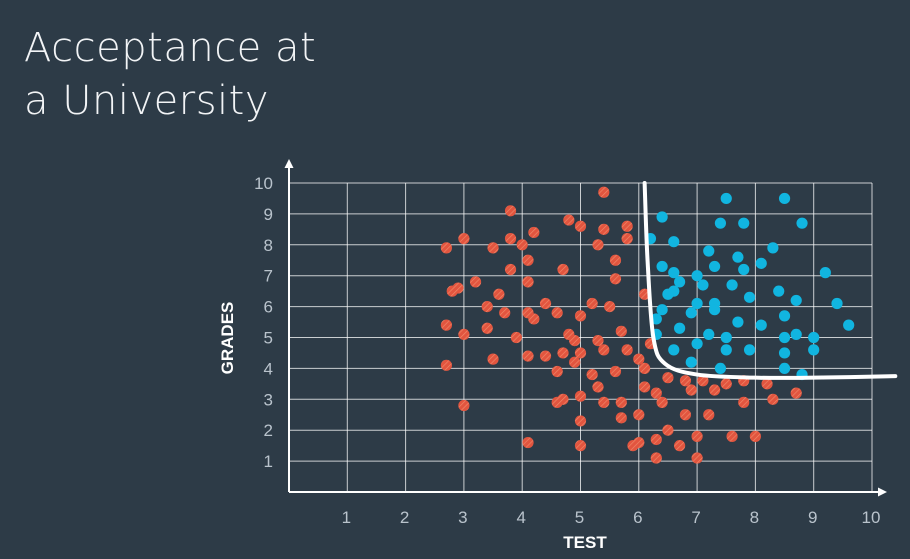 Image resolution: width=910 pixels, height=559 pixels. I want to click on title-line-1: Acceptance at, so click(170, 48).